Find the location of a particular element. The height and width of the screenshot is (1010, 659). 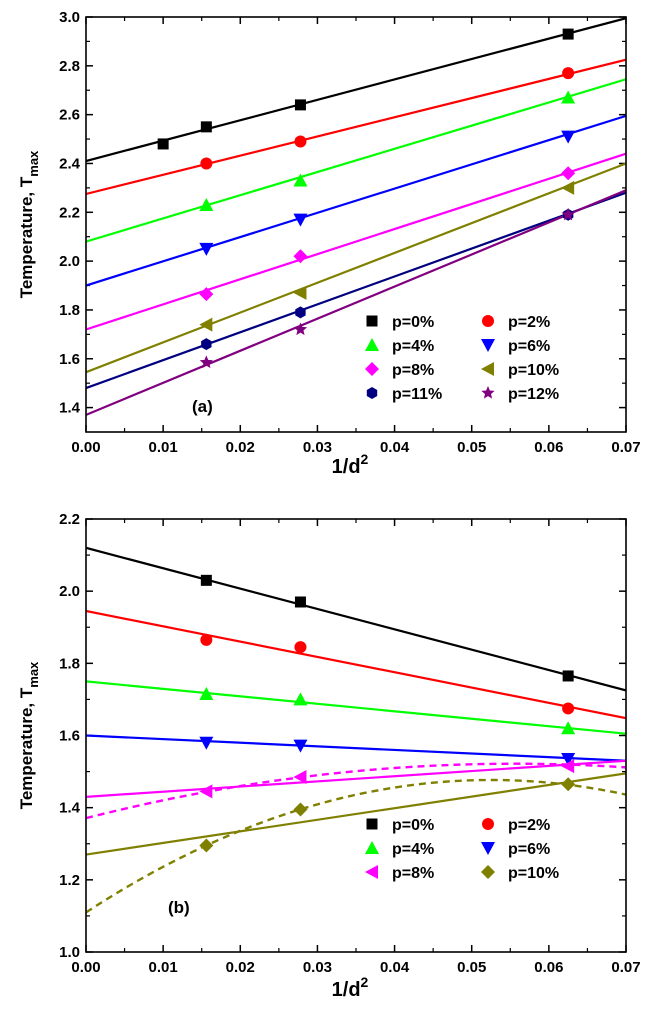

x-tick-label: 0.07 is located at coordinates (625, 447).